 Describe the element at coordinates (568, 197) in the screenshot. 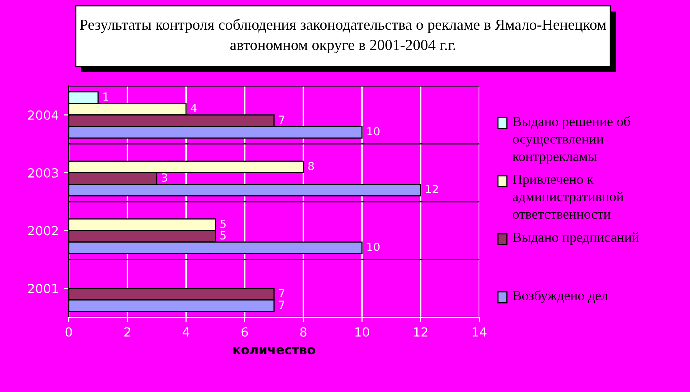

I see `legend-label: Привлечено к административной ответственности` at that location.